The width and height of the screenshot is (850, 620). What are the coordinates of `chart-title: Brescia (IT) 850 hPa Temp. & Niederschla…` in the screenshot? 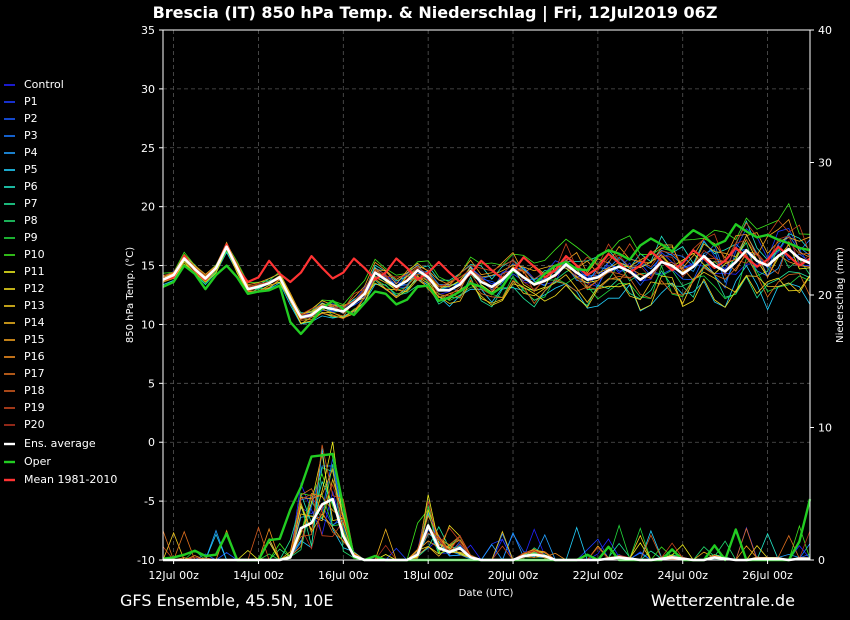 It's located at (435, 13).